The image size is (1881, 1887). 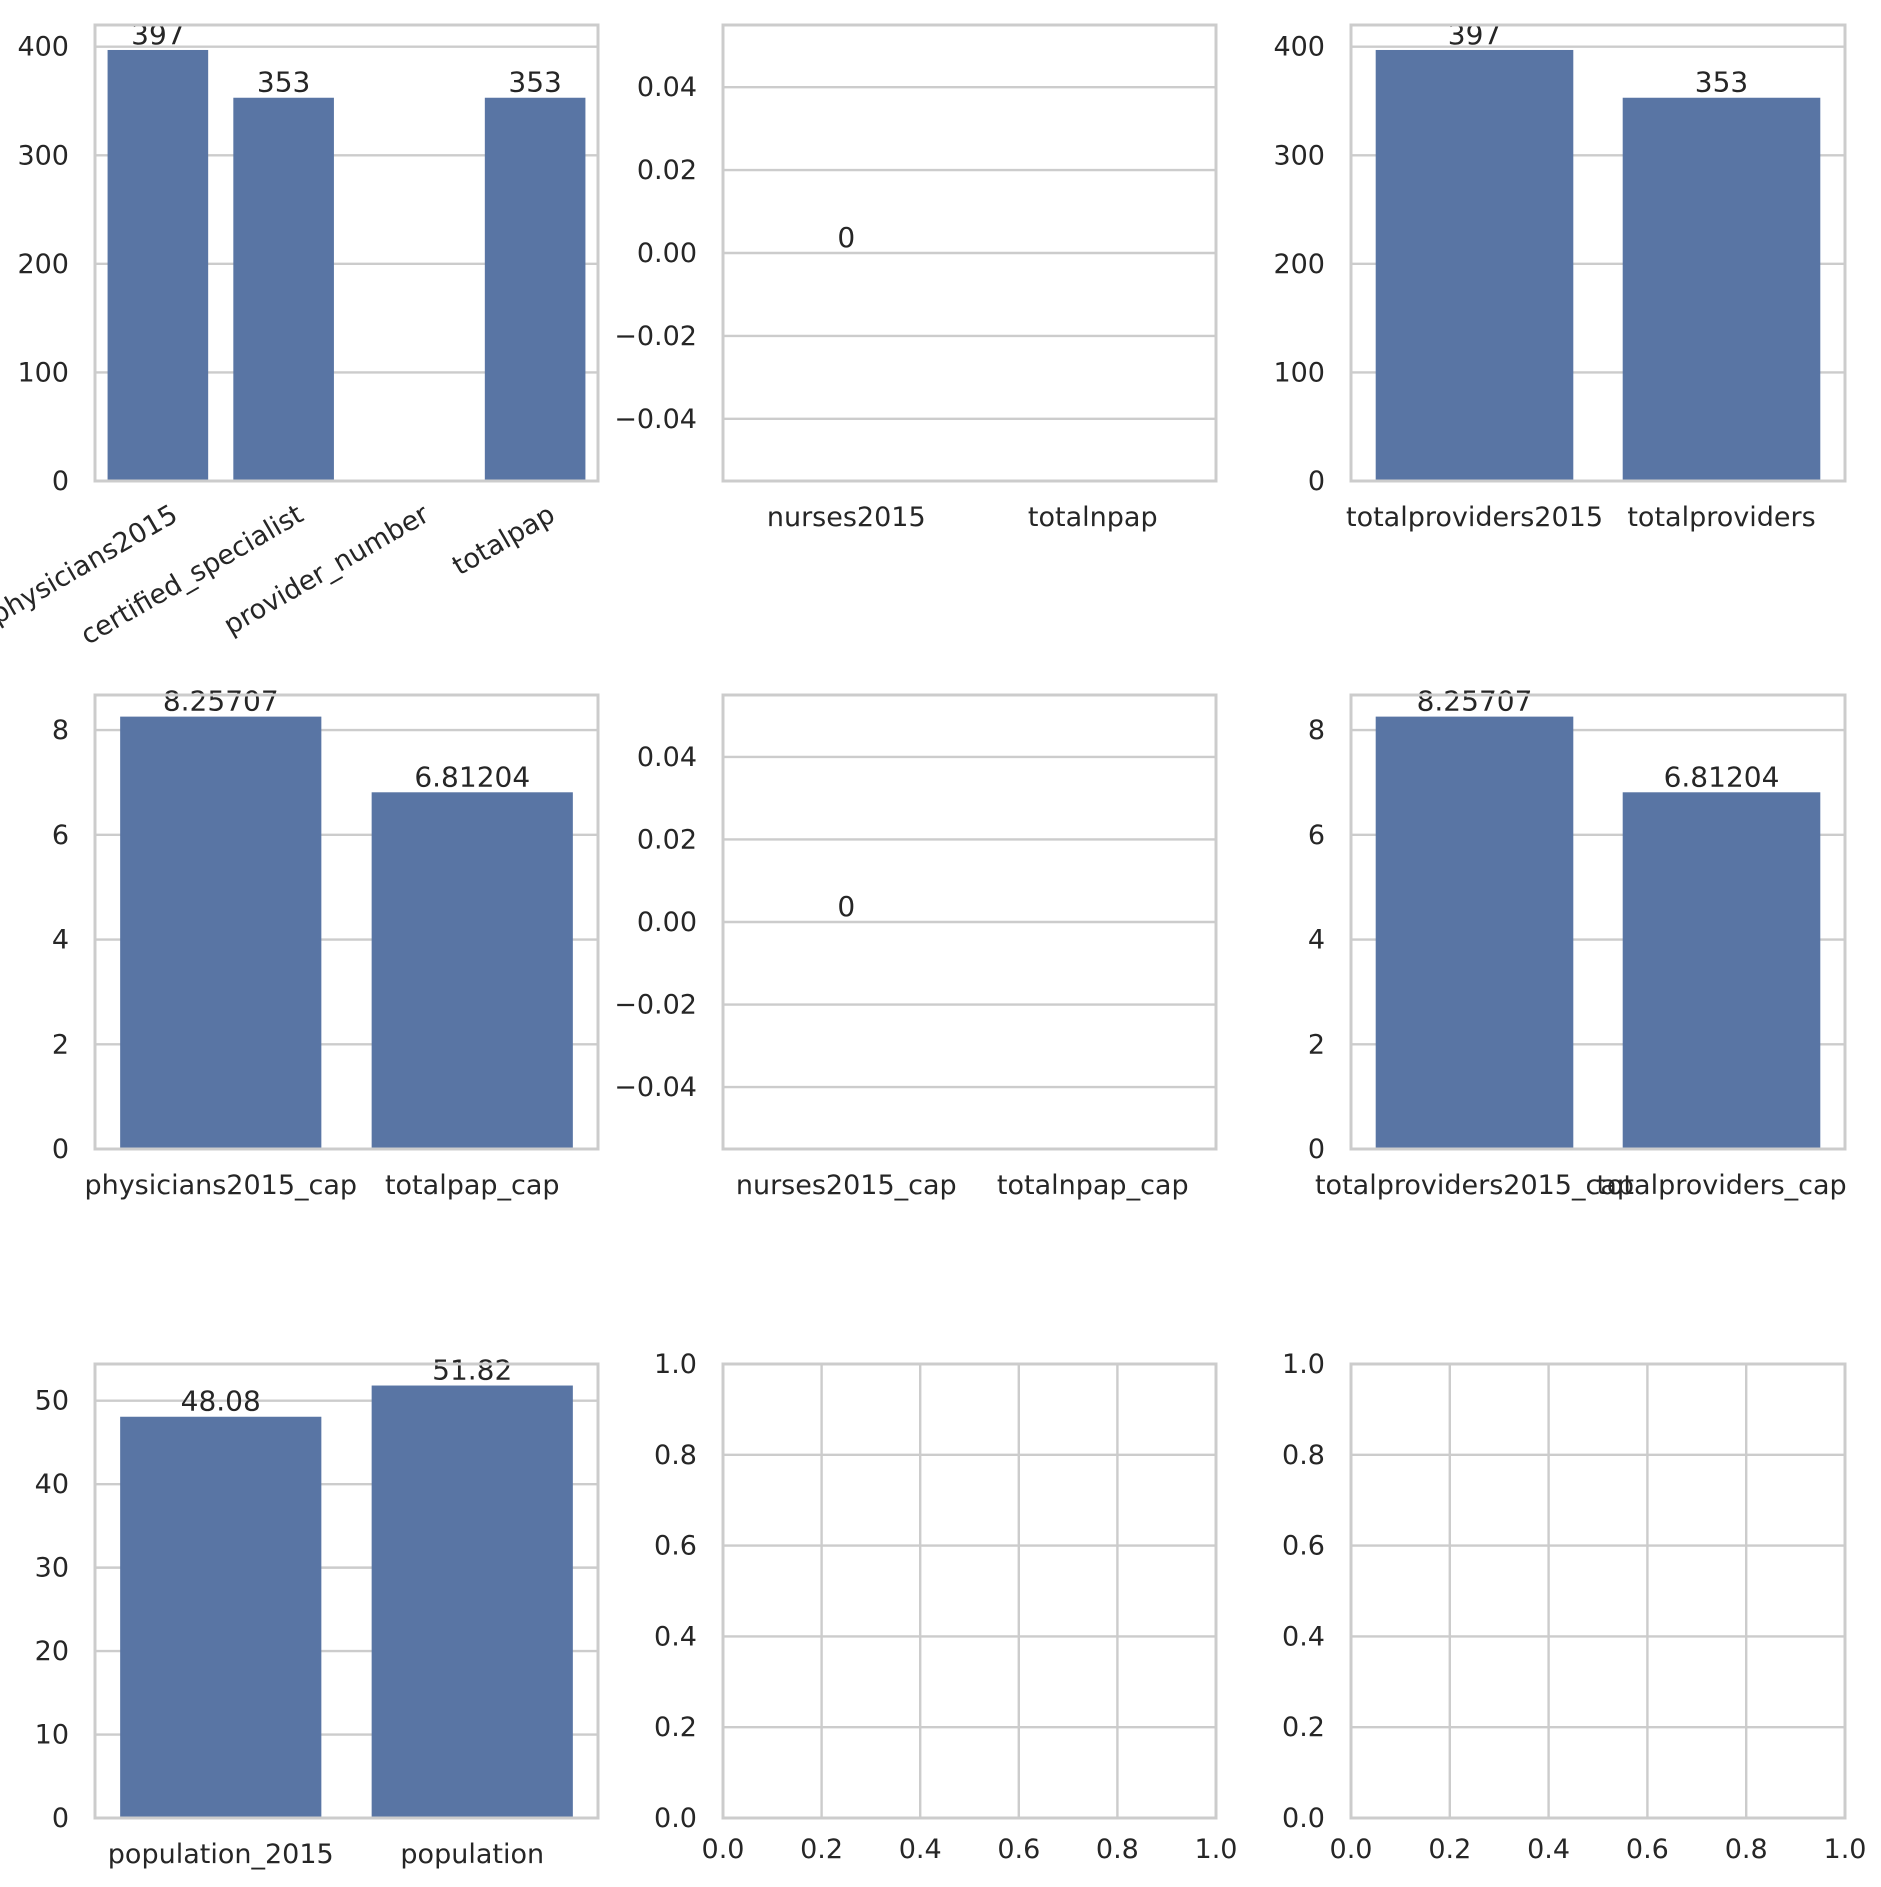 I want to click on y-tick-label: −0.04, so click(x=655, y=1087).